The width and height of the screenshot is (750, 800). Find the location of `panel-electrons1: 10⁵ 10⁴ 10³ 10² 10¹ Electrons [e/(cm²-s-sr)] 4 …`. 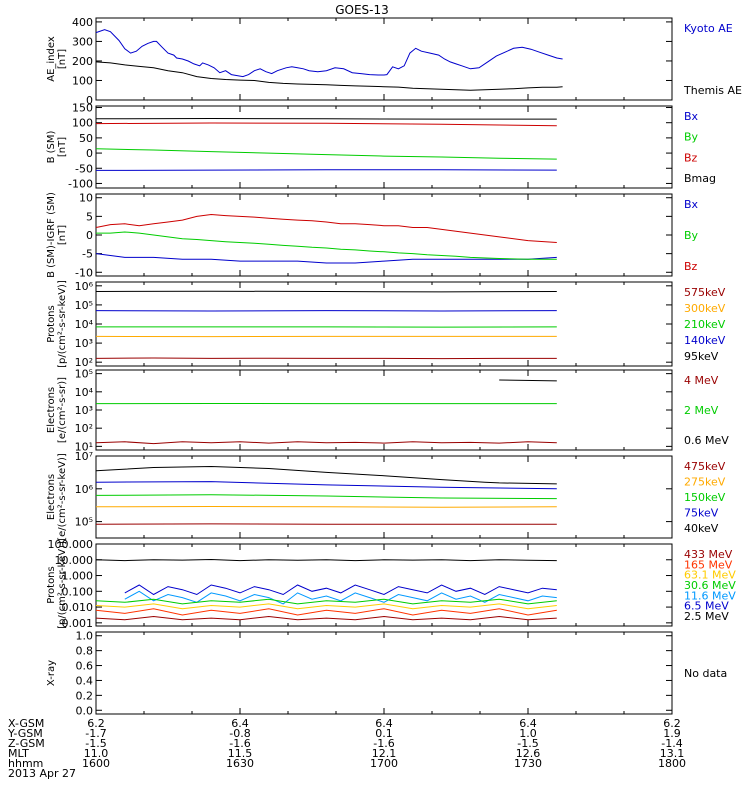

panel-electrons1: 10⁵ 10⁴ 10³ 10² 10¹ Electrons [e/(cm²-s-sr)] 4 … is located at coordinates (387, 411).